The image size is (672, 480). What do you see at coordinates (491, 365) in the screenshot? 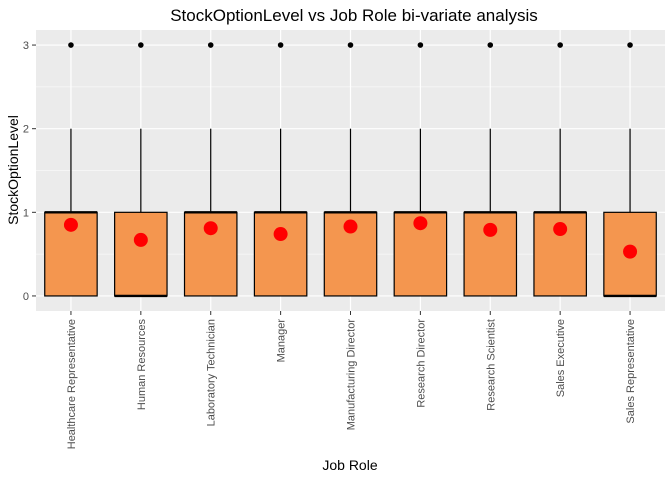
I see `x-tick-label: Research Scientist` at bounding box center [491, 365].